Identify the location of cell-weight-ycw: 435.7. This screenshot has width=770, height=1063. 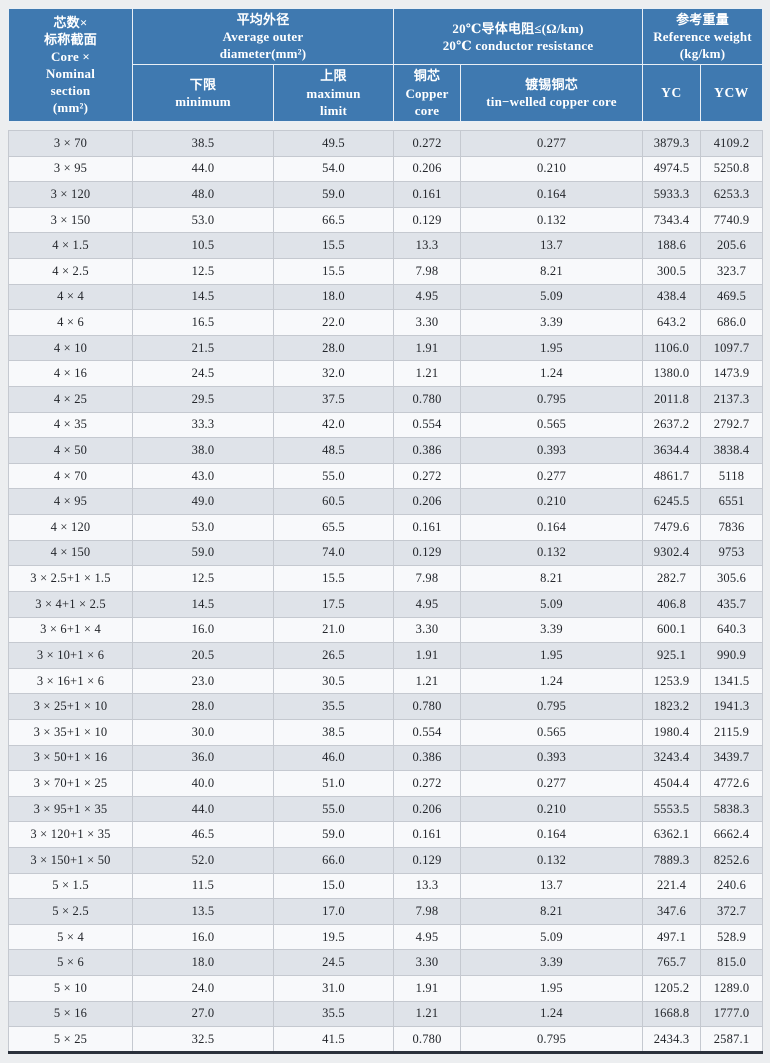
(732, 604).